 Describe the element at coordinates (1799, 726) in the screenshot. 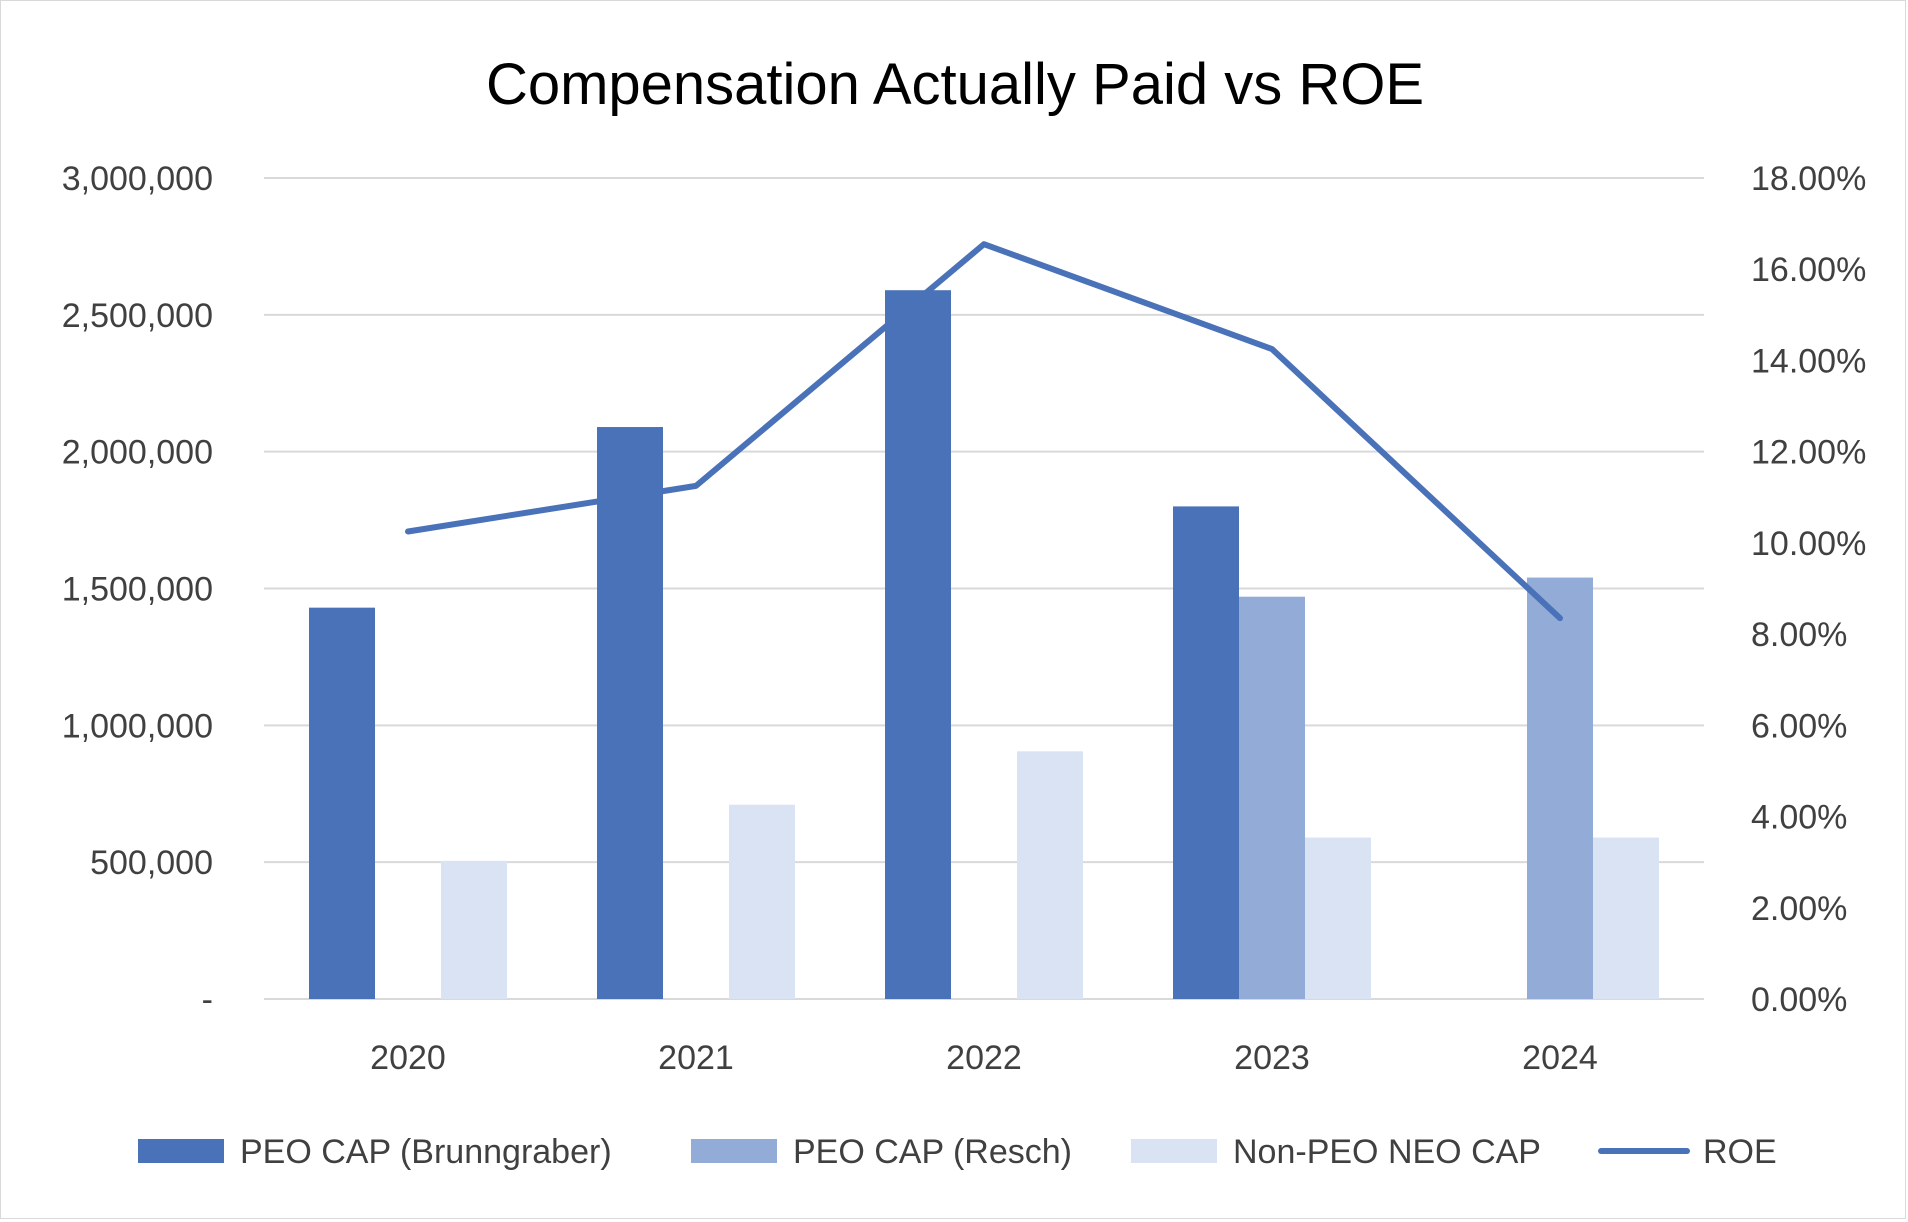

I see `right-tick-label: 6.00%` at that location.